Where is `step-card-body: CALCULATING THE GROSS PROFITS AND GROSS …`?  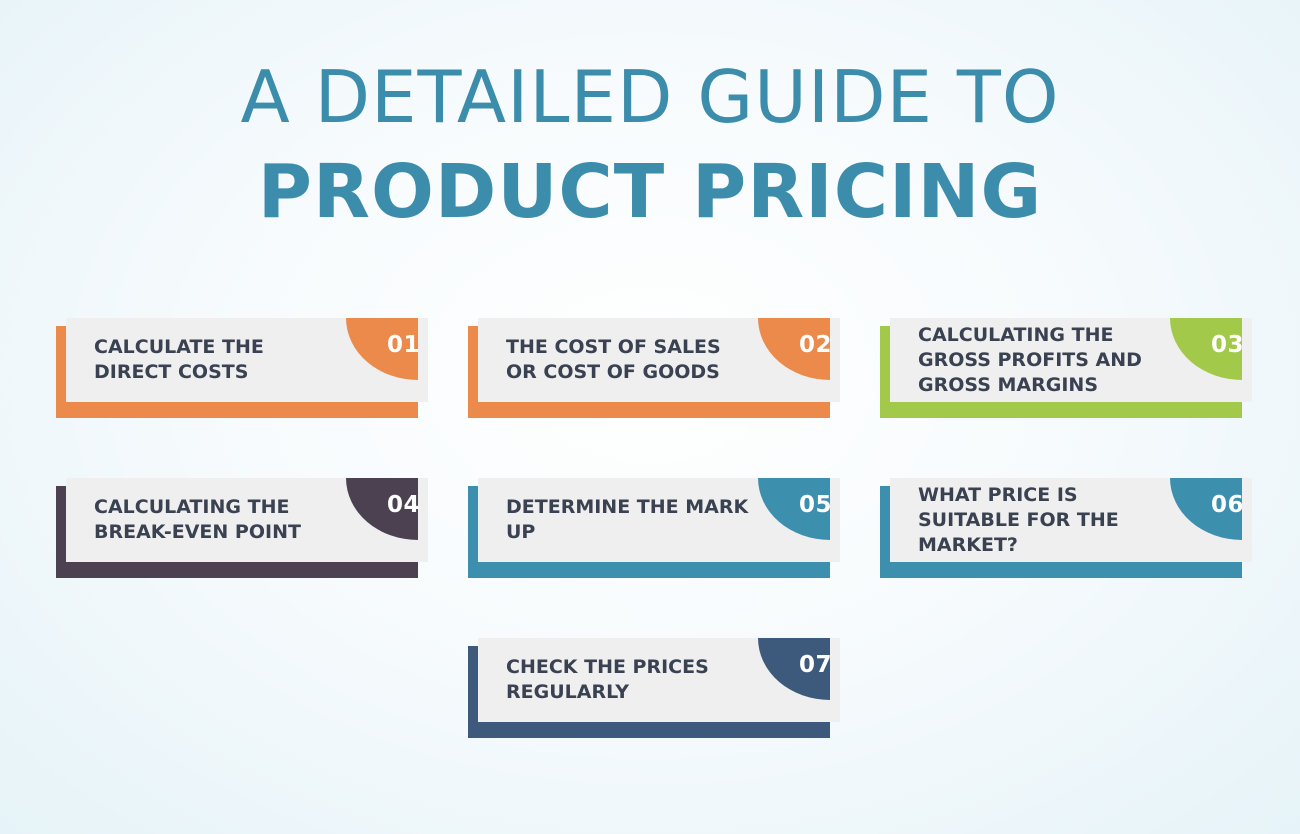 step-card-body: CALCULATING THE GROSS PROFITS AND GROSS … is located at coordinates (1071, 360).